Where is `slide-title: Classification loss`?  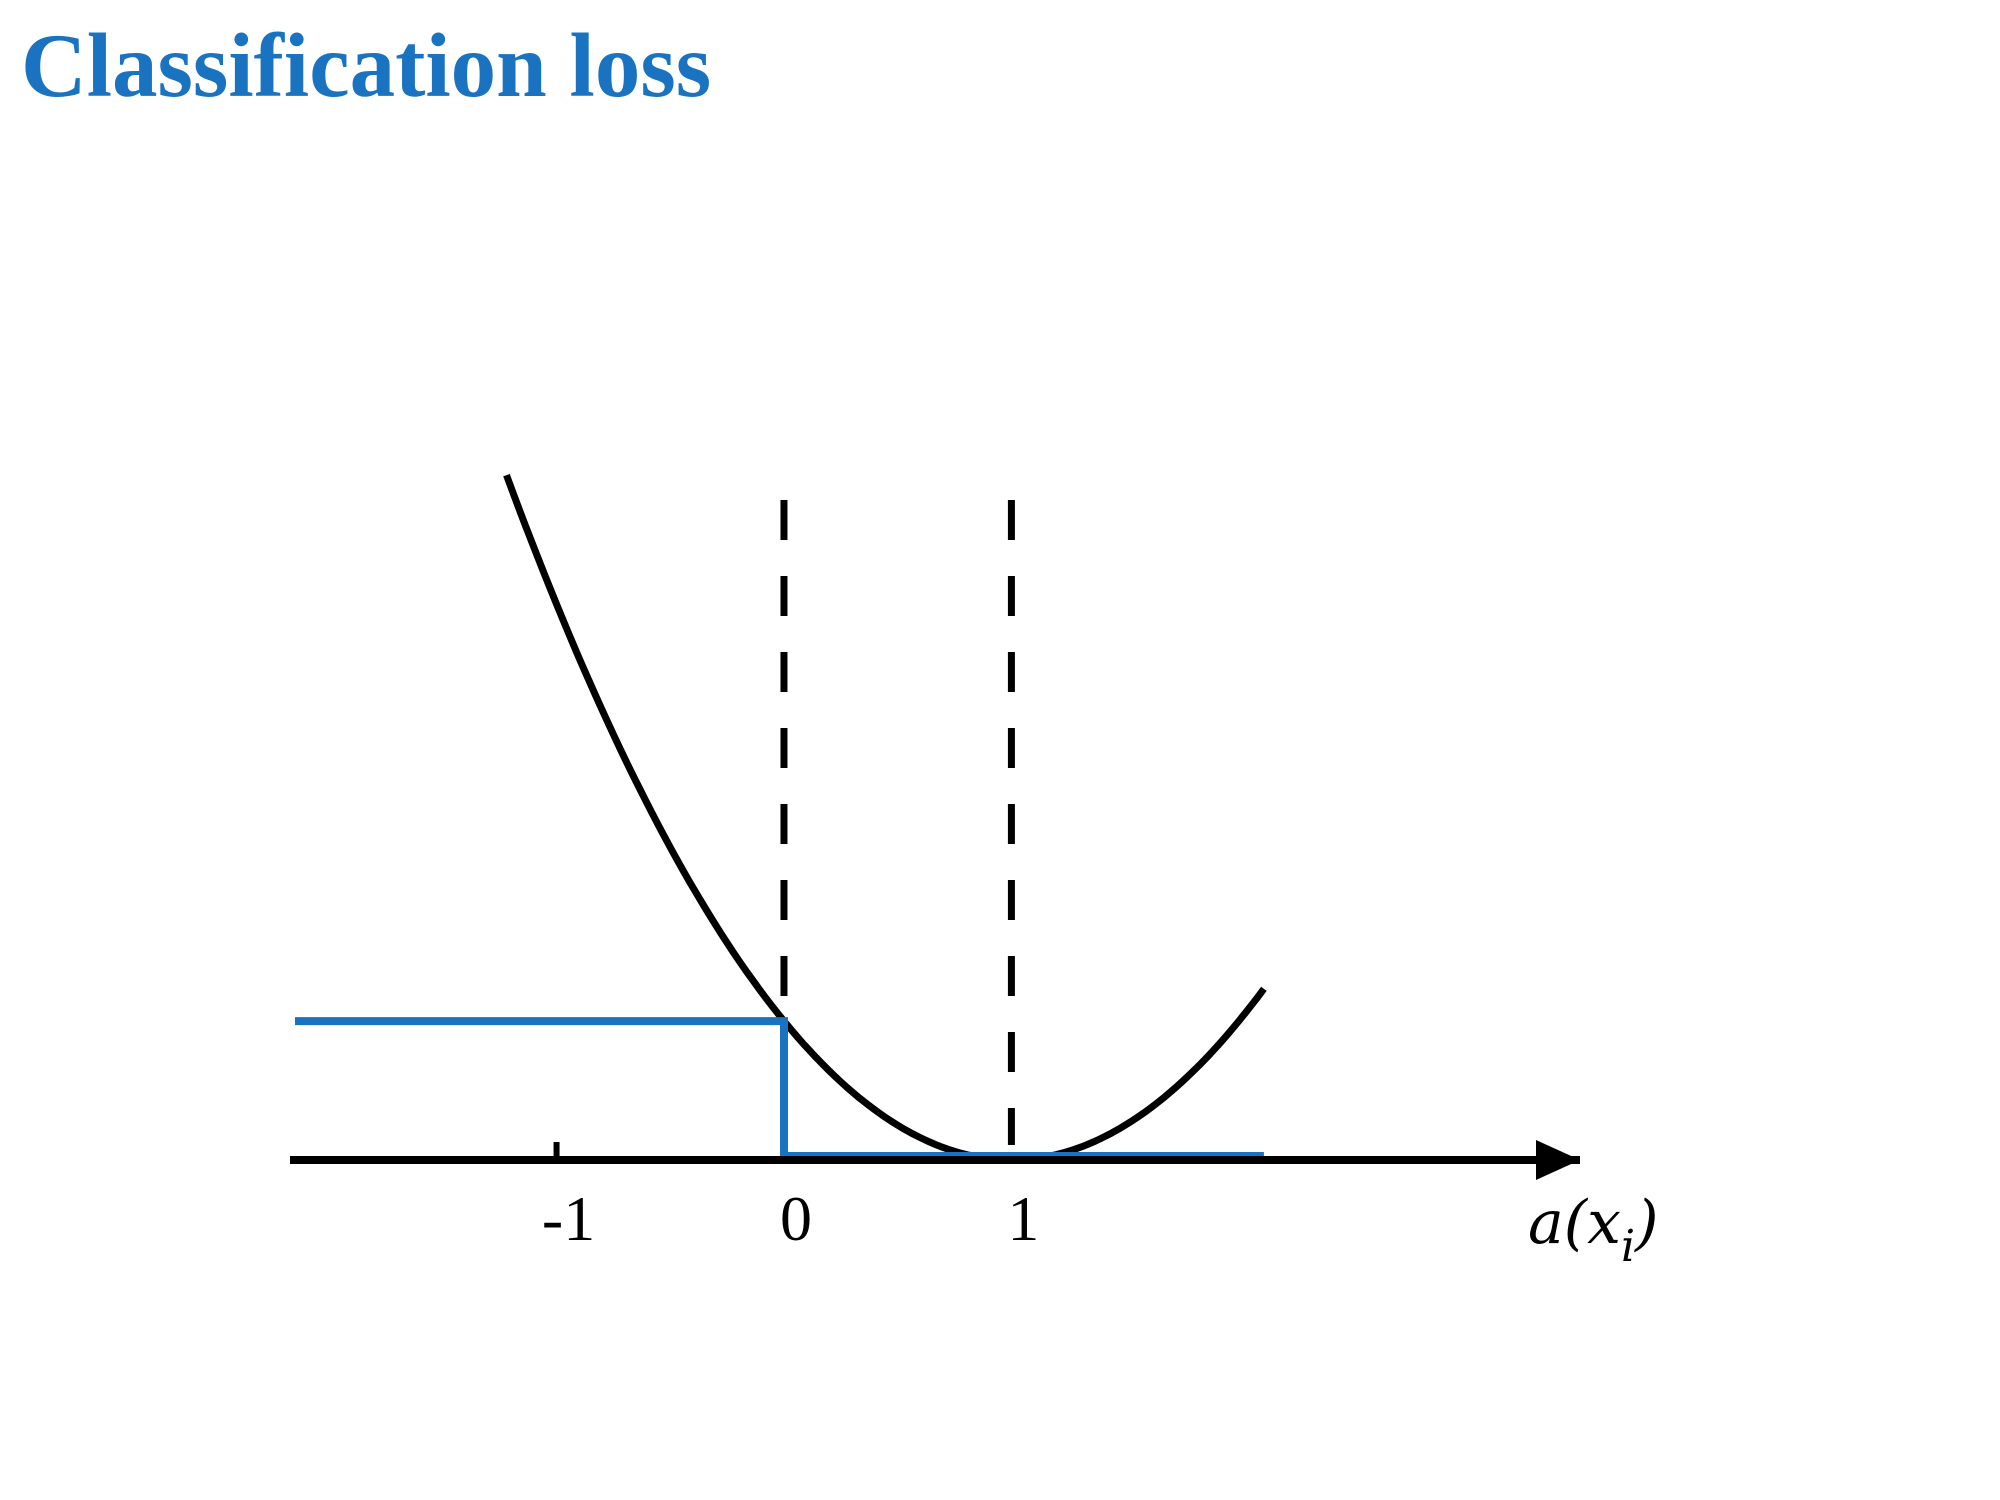 slide-title: Classification loss is located at coordinates (366, 65).